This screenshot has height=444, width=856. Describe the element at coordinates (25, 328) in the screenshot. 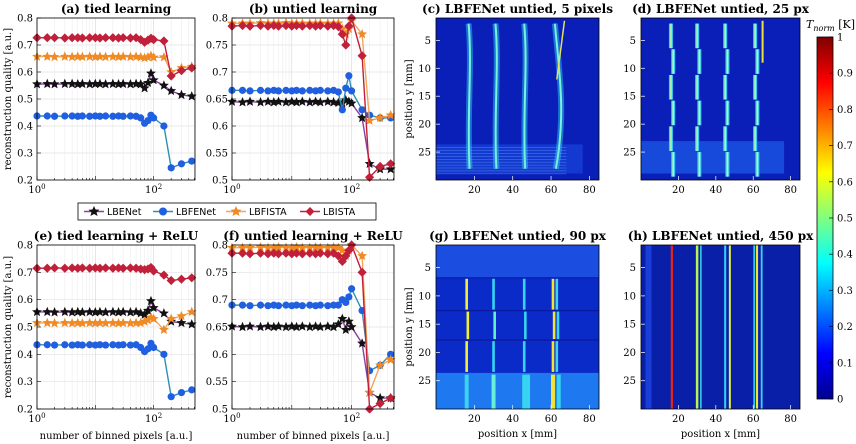

I see `e-y-tick-label: 0.5` at that location.